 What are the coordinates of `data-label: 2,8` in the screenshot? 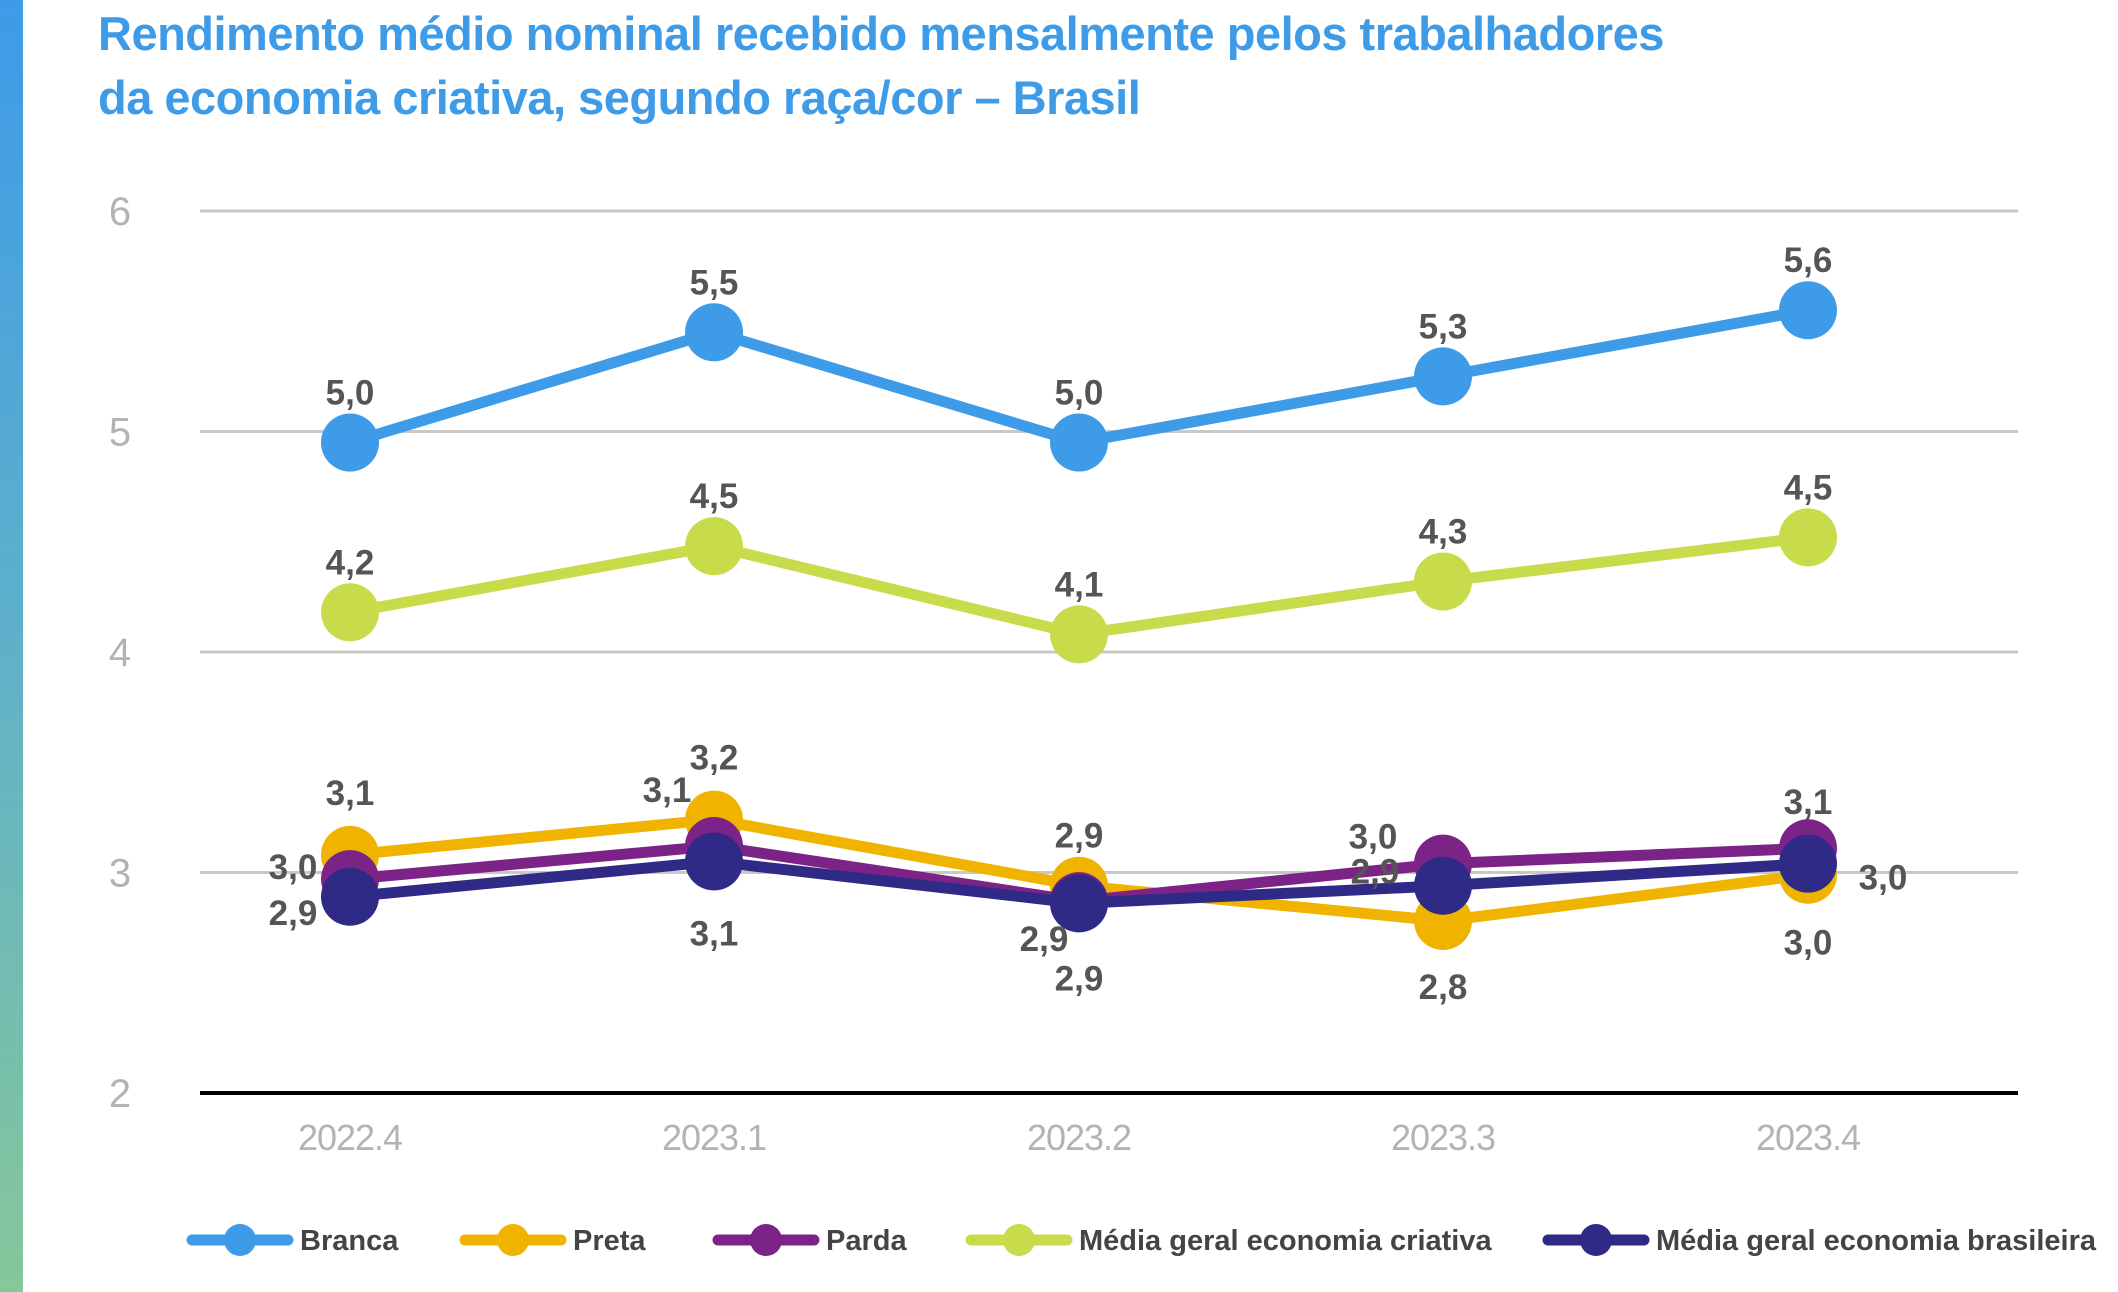 It's located at (1443, 987).